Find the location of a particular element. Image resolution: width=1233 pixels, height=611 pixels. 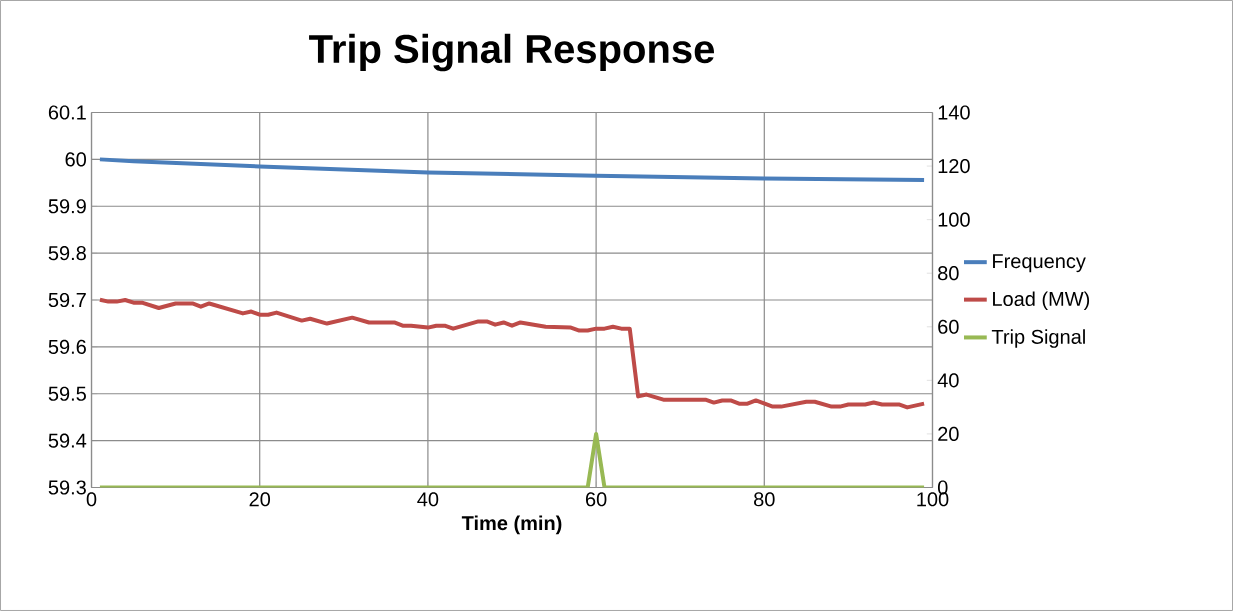

y2-tick-label: 20 is located at coordinates (948, 433).